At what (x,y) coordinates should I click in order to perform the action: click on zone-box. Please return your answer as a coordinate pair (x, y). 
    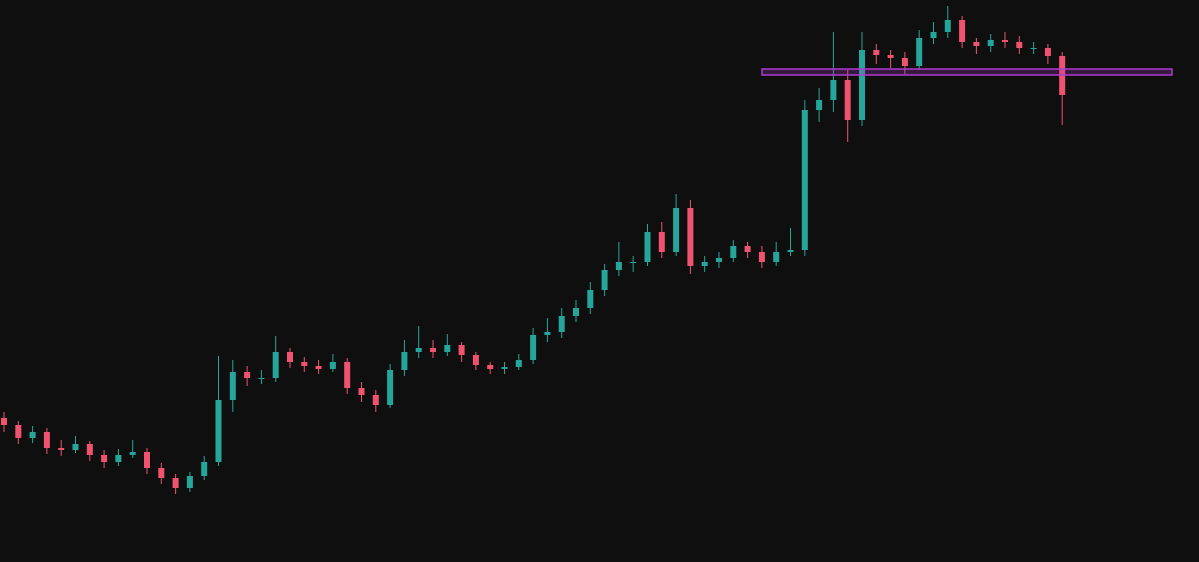
    Looking at the image, I should click on (967, 72).